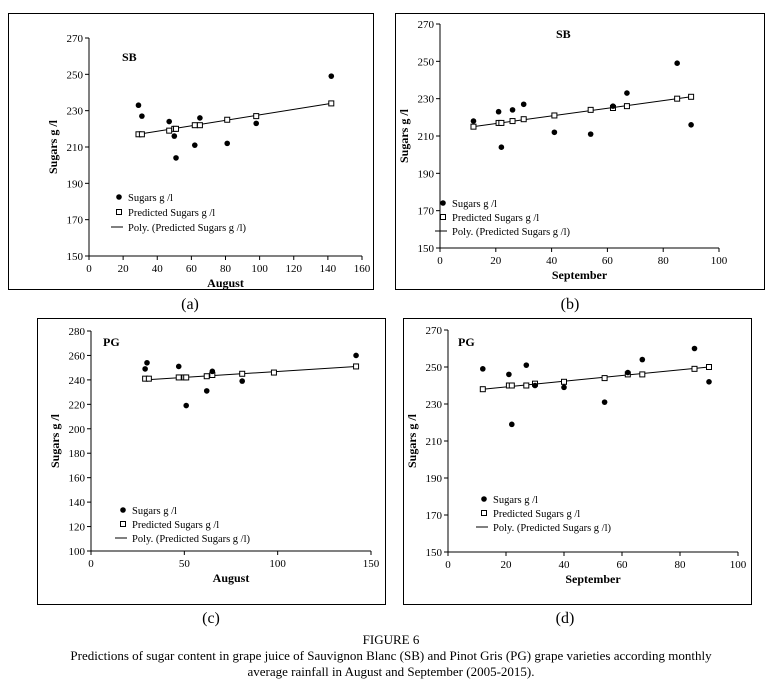 The image size is (782, 687). What do you see at coordinates (371, 564) in the screenshot?
I see `x-tick-label: 150` at bounding box center [371, 564].